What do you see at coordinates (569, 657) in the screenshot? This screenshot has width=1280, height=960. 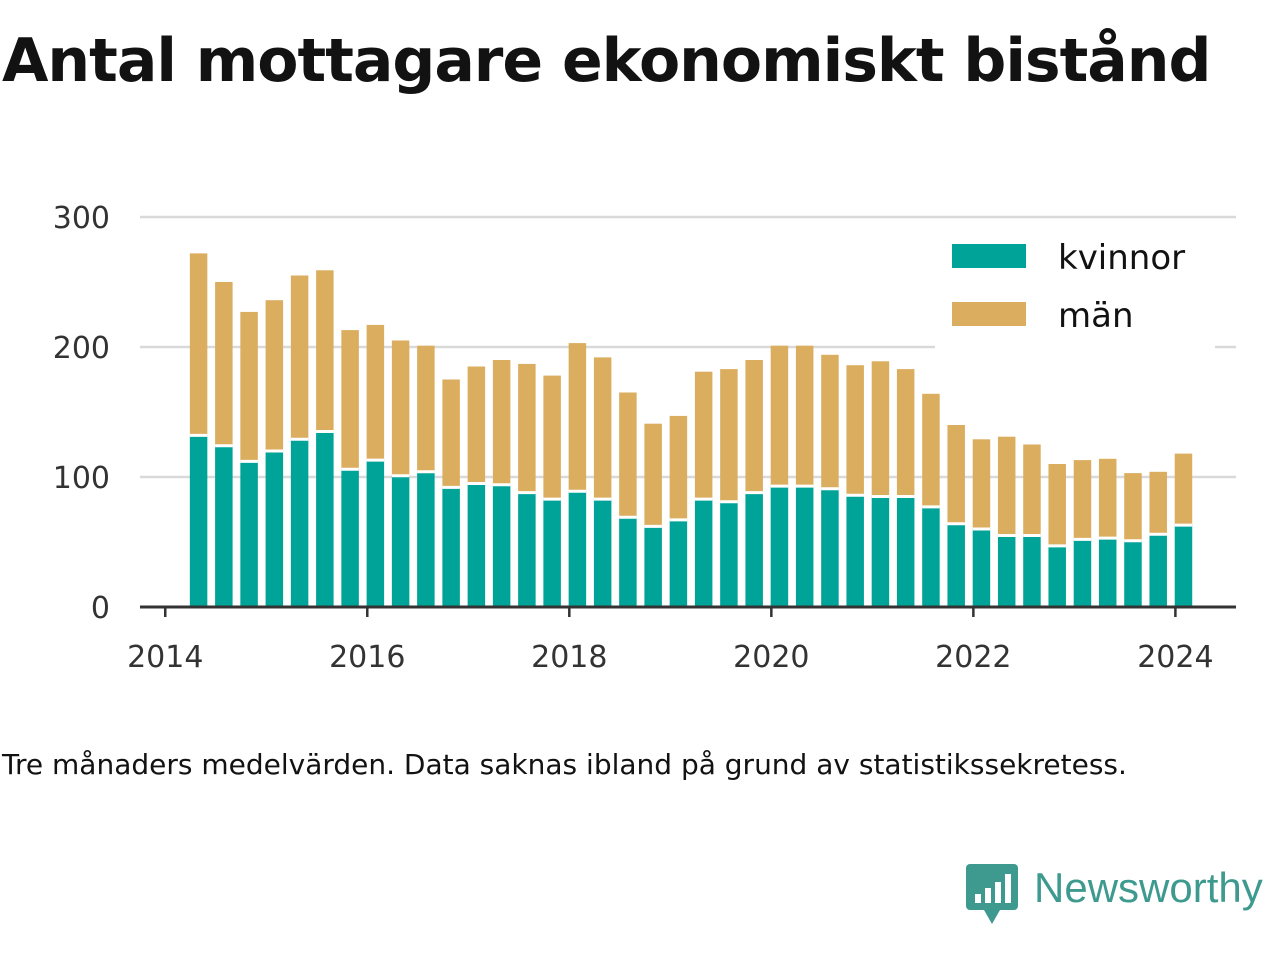 I see `x-tick-label: 2018` at bounding box center [569, 657].